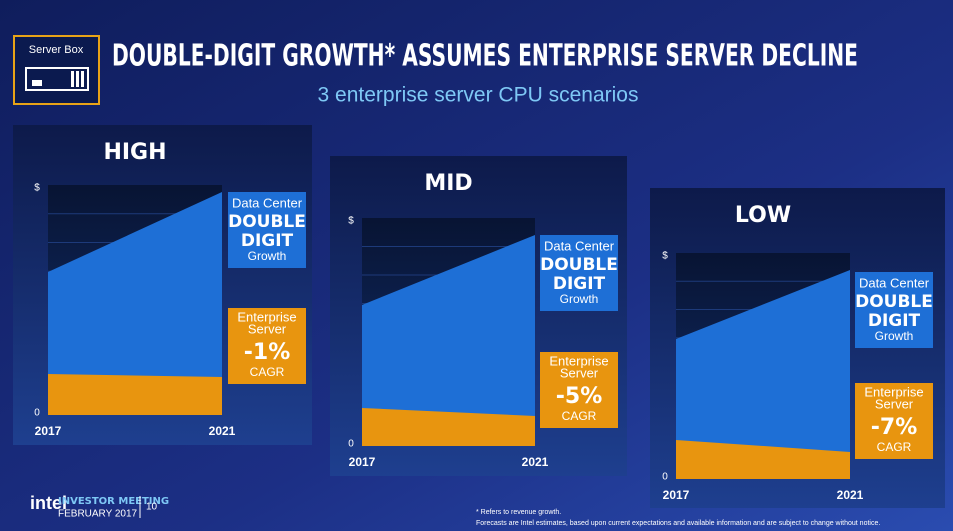  What do you see at coordinates (267, 352) in the screenshot?
I see `es-label: -1%` at bounding box center [267, 352].